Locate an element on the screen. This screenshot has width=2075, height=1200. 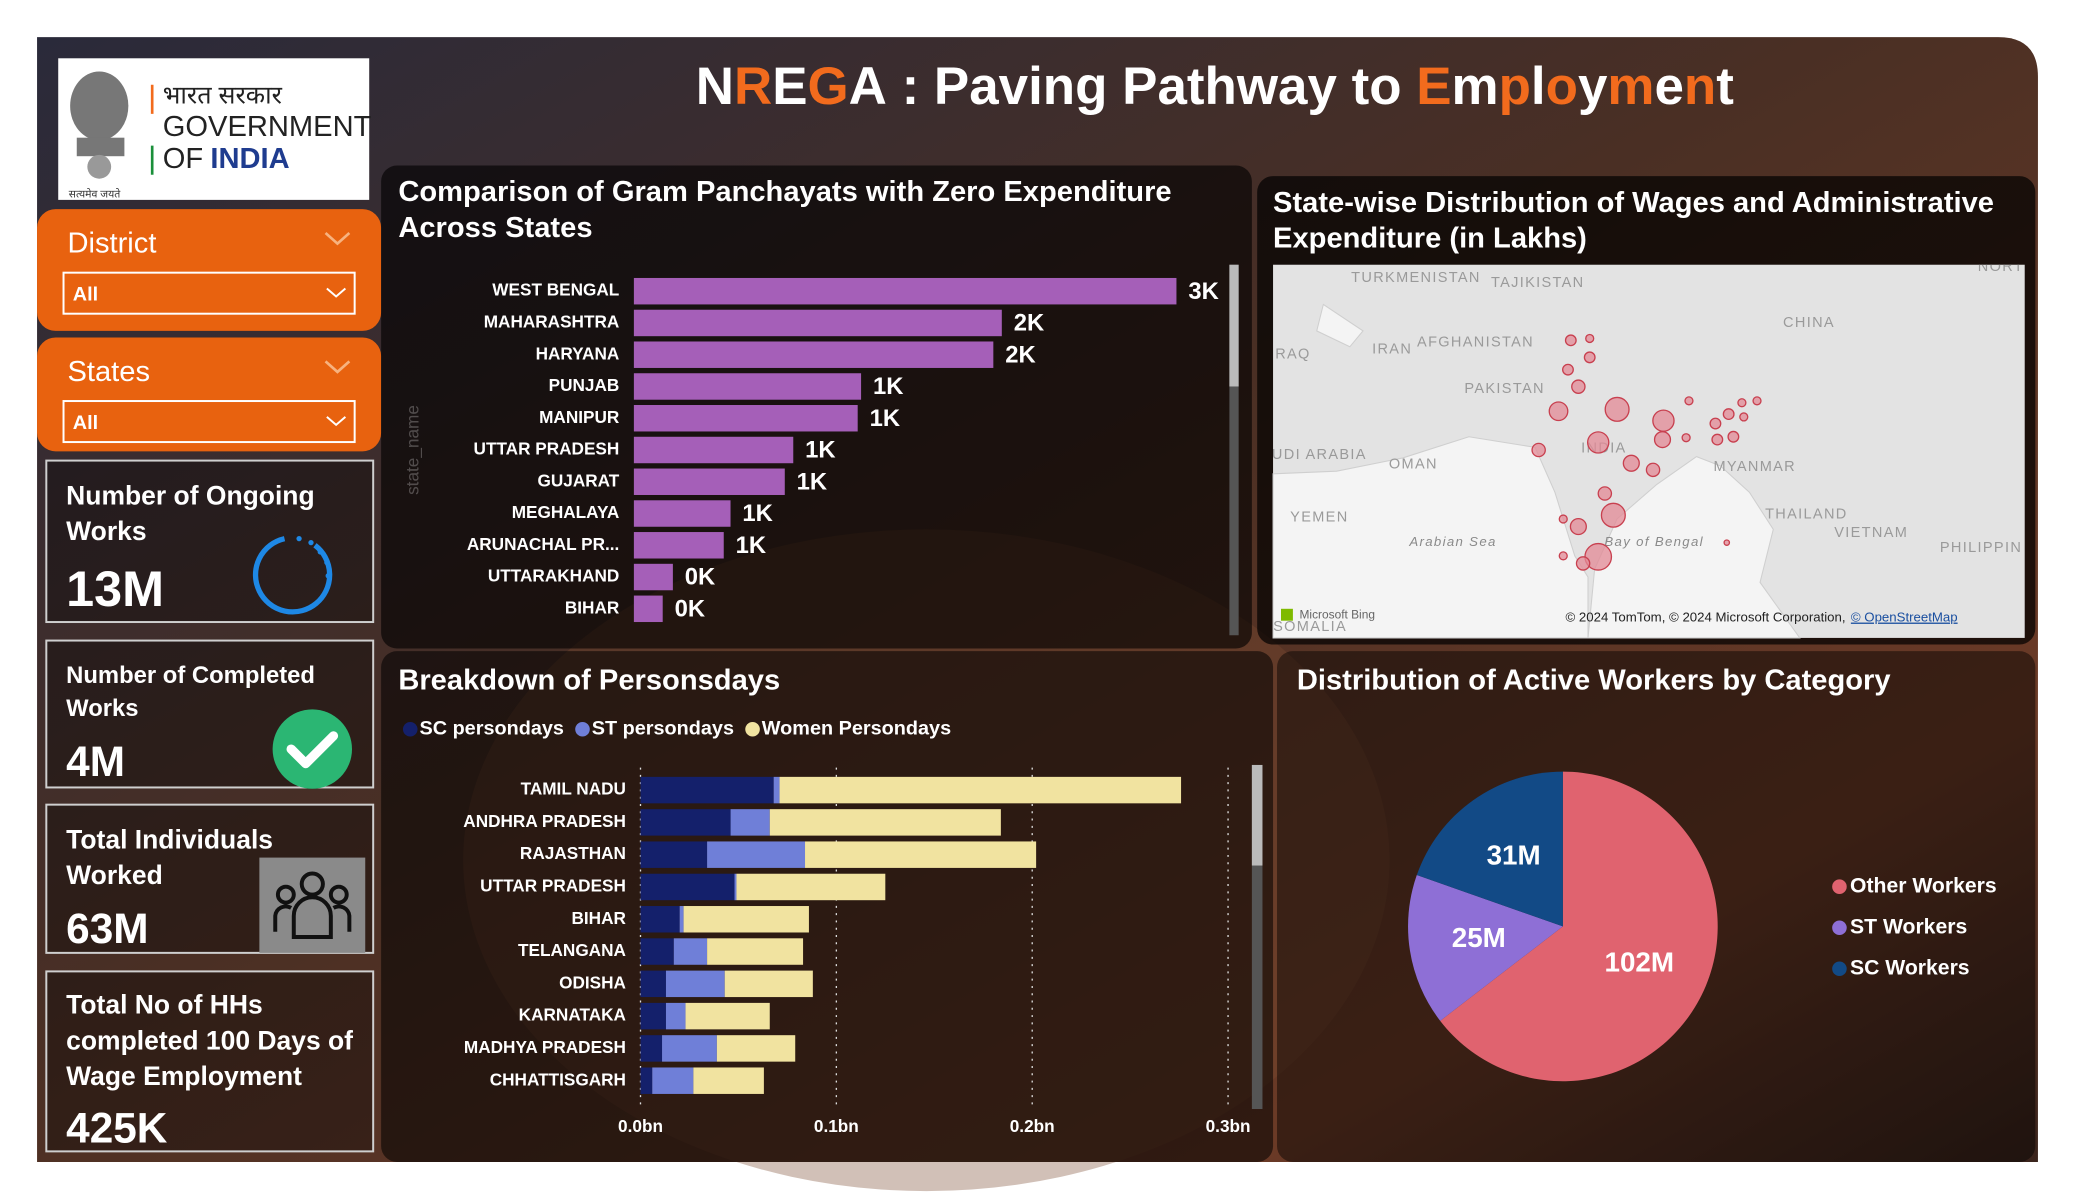
legend-label: ST persondays is located at coordinates (663, 728).